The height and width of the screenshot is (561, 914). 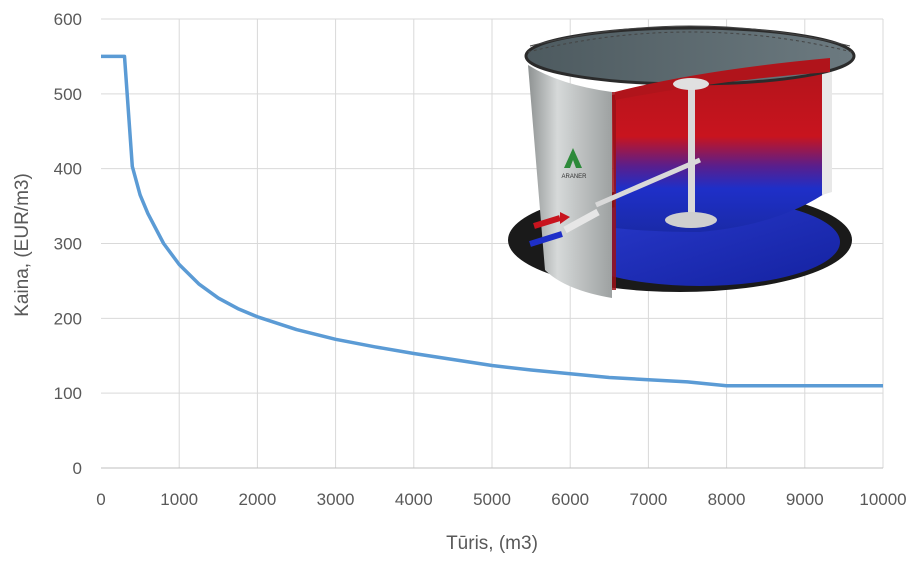 What do you see at coordinates (722, 79) in the screenshot?
I see `tank-roof-cutaway` at bounding box center [722, 79].